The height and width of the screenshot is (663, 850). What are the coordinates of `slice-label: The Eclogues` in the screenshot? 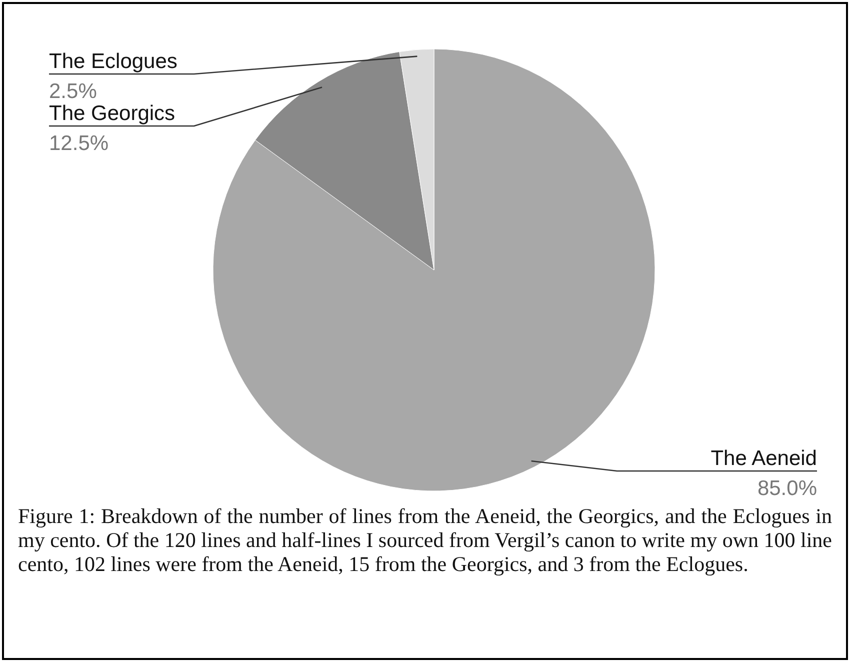 It's located at (113, 61).